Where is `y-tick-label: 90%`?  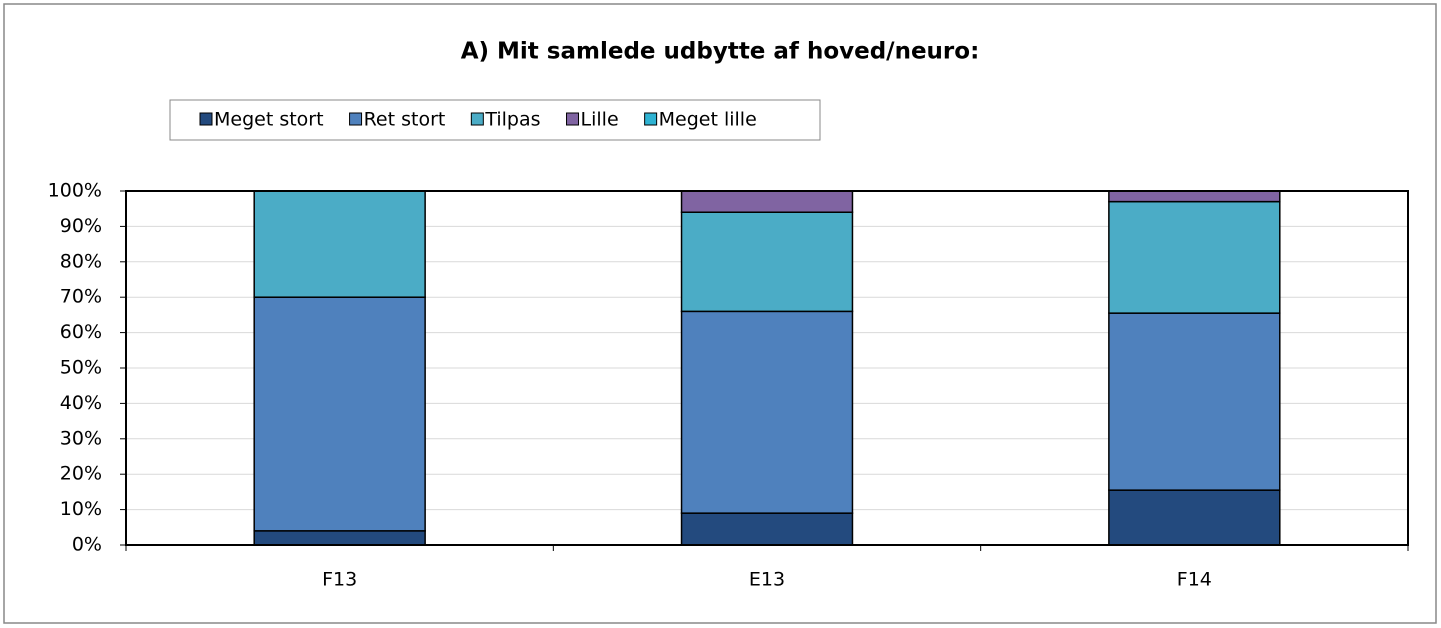 y-tick-label: 90% is located at coordinates (81, 226).